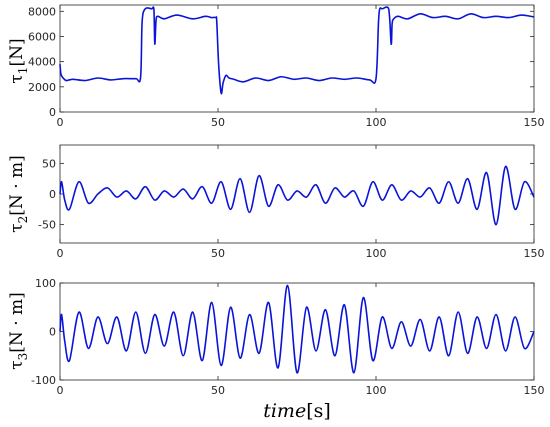 This screenshot has height=427, width=550. What do you see at coordinates (42, 11) in the screenshot?
I see `y-tick-label: 8000` at bounding box center [42, 11].